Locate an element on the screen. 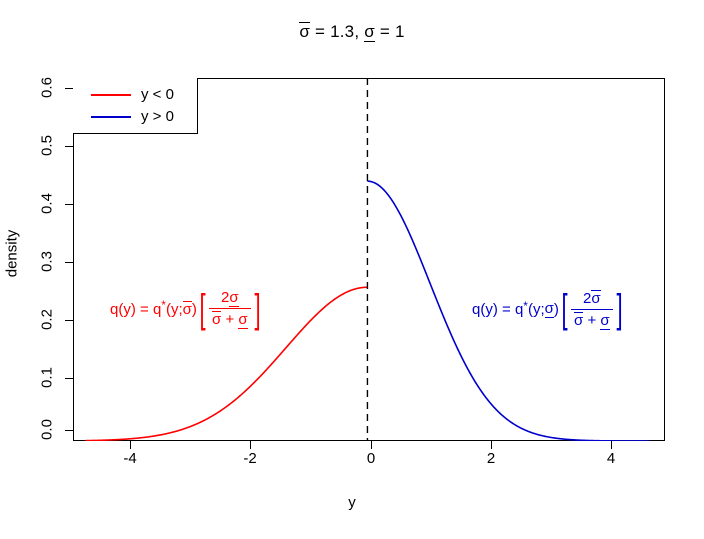 This screenshot has width=704, height=539. legend: y < 0 y > 0 is located at coordinates (135, 106).